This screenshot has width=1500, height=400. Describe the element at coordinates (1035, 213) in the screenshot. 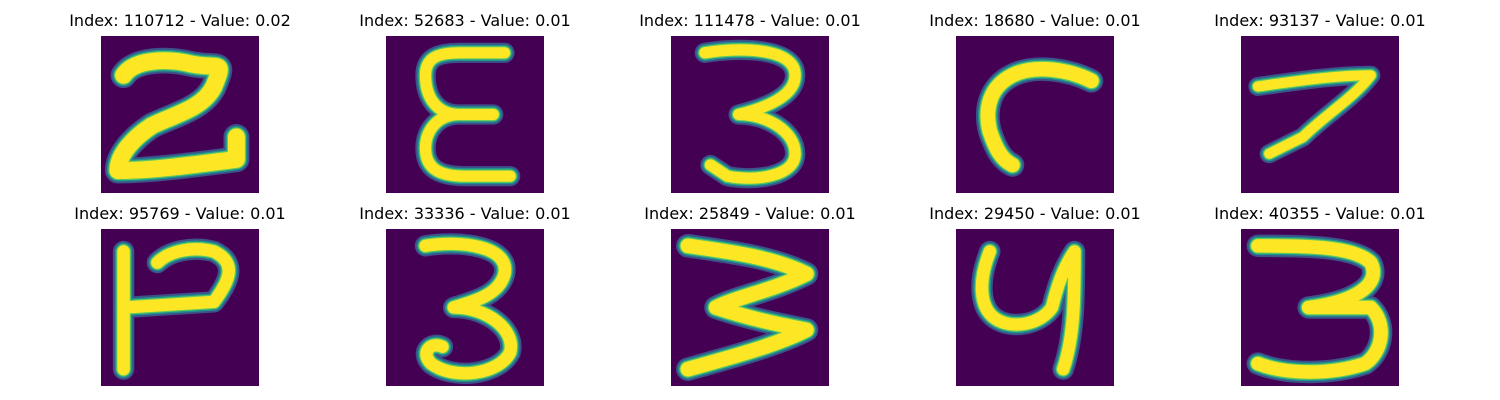

I see `panel-title: Index: 29450 - Value: 0.01` at that location.